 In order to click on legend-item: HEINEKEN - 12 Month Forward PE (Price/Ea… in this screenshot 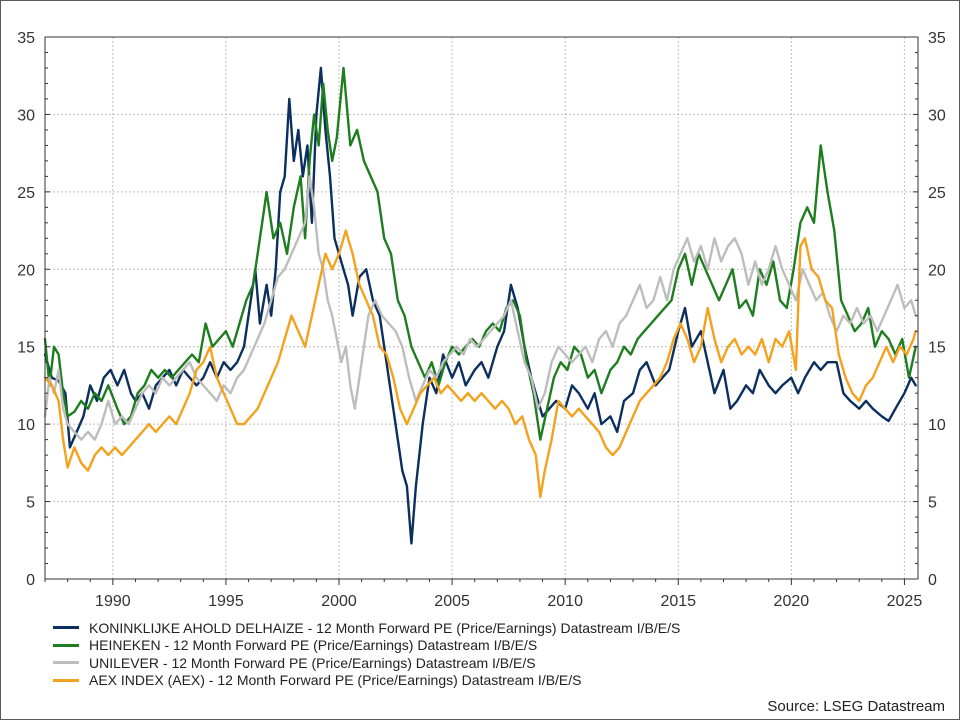, I will do `click(366, 646)`.